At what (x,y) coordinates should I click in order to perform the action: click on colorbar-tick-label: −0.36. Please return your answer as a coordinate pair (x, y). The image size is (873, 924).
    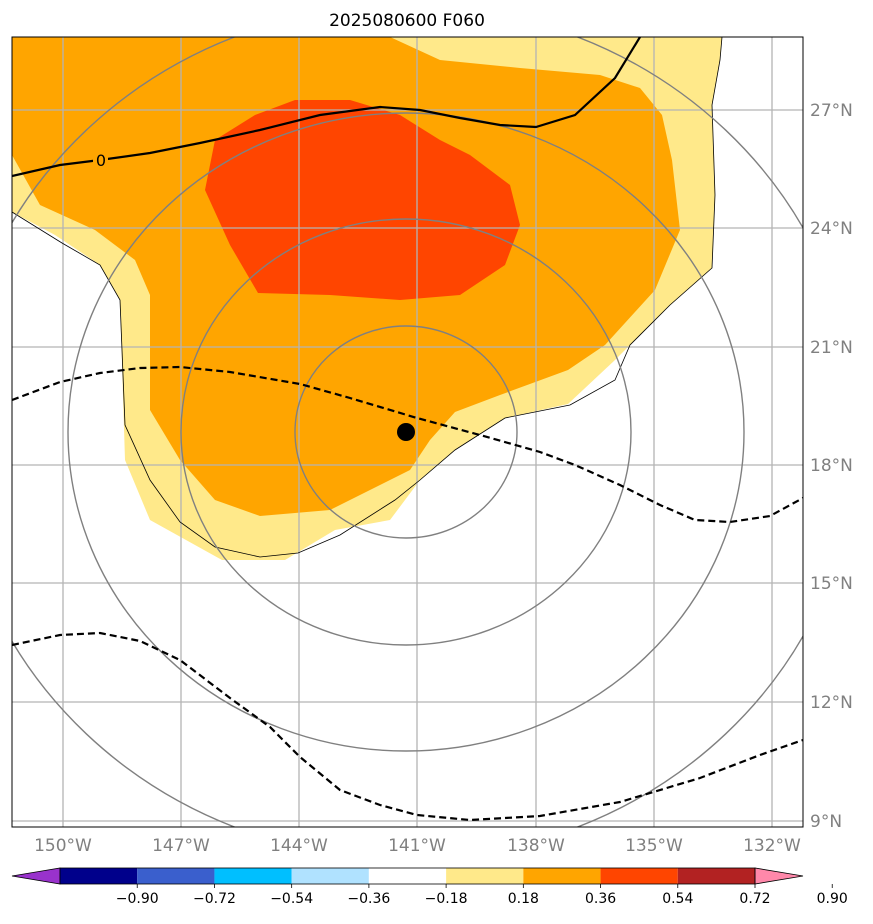
    Looking at the image, I should click on (368, 899).